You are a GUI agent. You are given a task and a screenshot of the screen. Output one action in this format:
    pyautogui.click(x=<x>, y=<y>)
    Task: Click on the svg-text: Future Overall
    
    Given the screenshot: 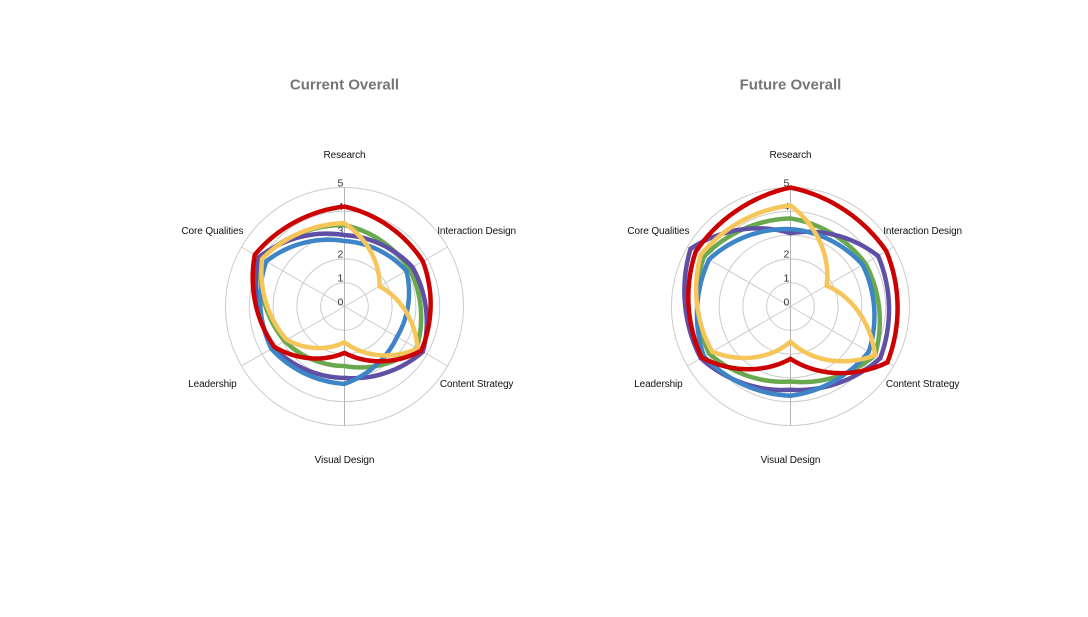 What is the action you would take?
    pyautogui.click(x=791, y=85)
    